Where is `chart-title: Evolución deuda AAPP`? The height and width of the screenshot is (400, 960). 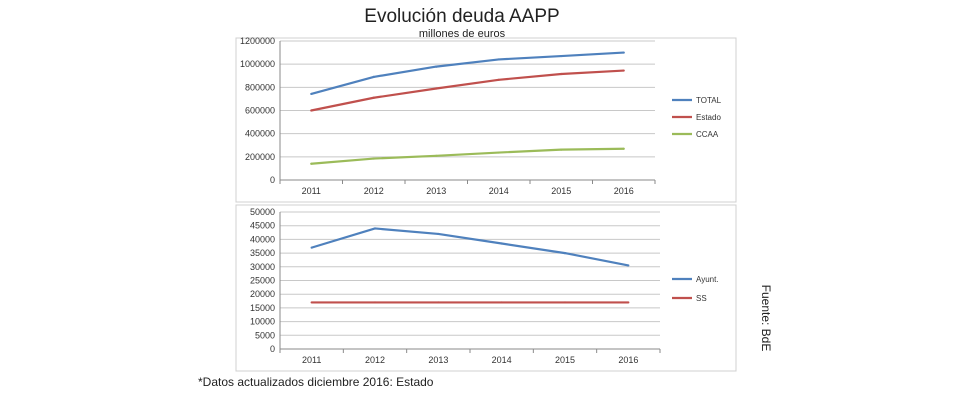 chart-title: Evolución deuda AAPP is located at coordinates (461, 16).